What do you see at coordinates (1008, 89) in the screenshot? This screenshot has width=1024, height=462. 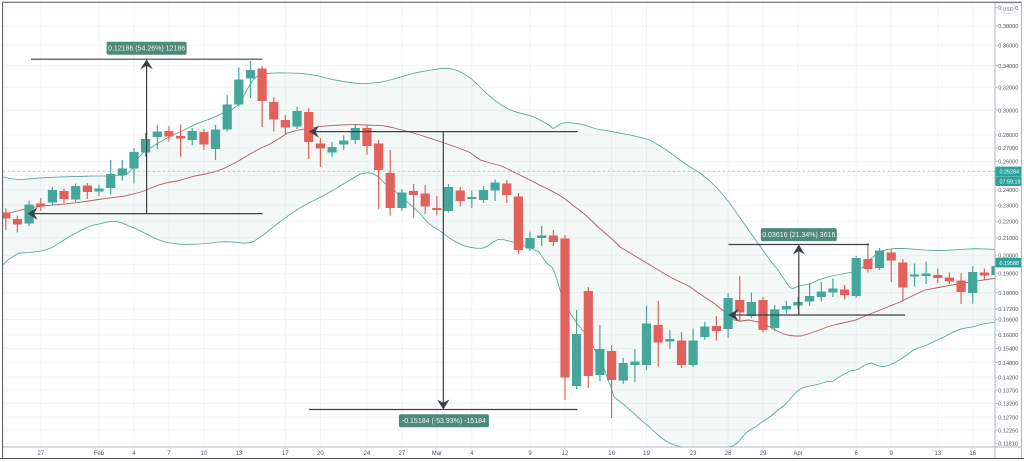 I see `svg-text: 0.32000` at bounding box center [1008, 89].